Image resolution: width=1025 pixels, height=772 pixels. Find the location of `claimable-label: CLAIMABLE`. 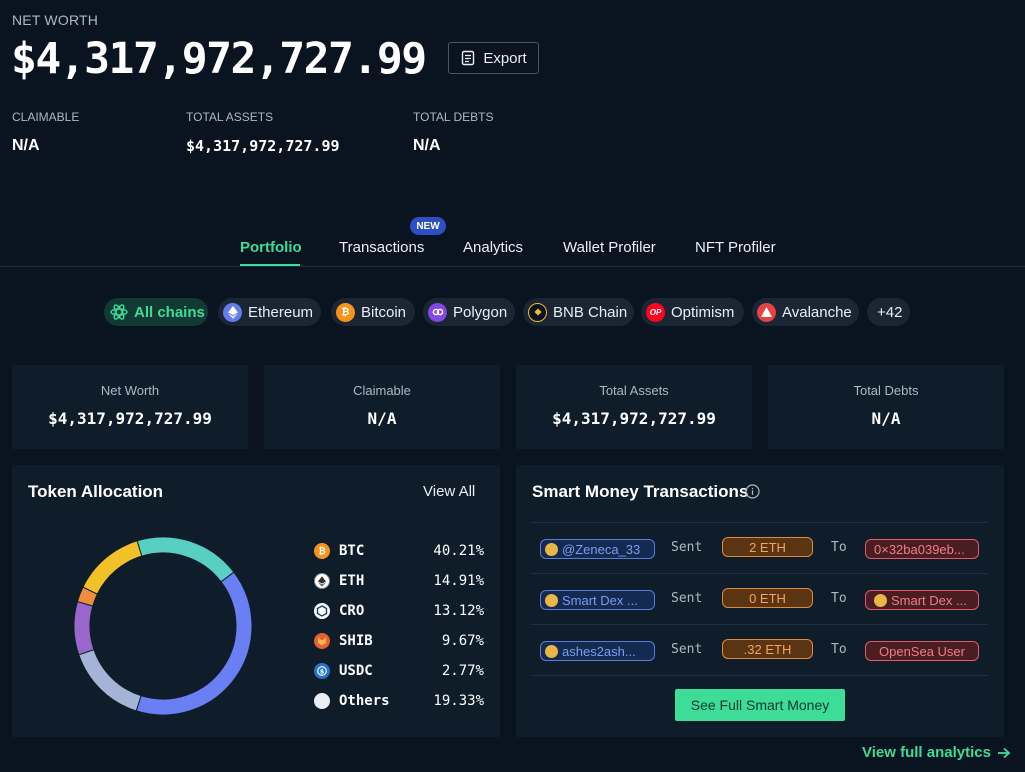

claimable-label: CLAIMABLE is located at coordinates (46, 117).